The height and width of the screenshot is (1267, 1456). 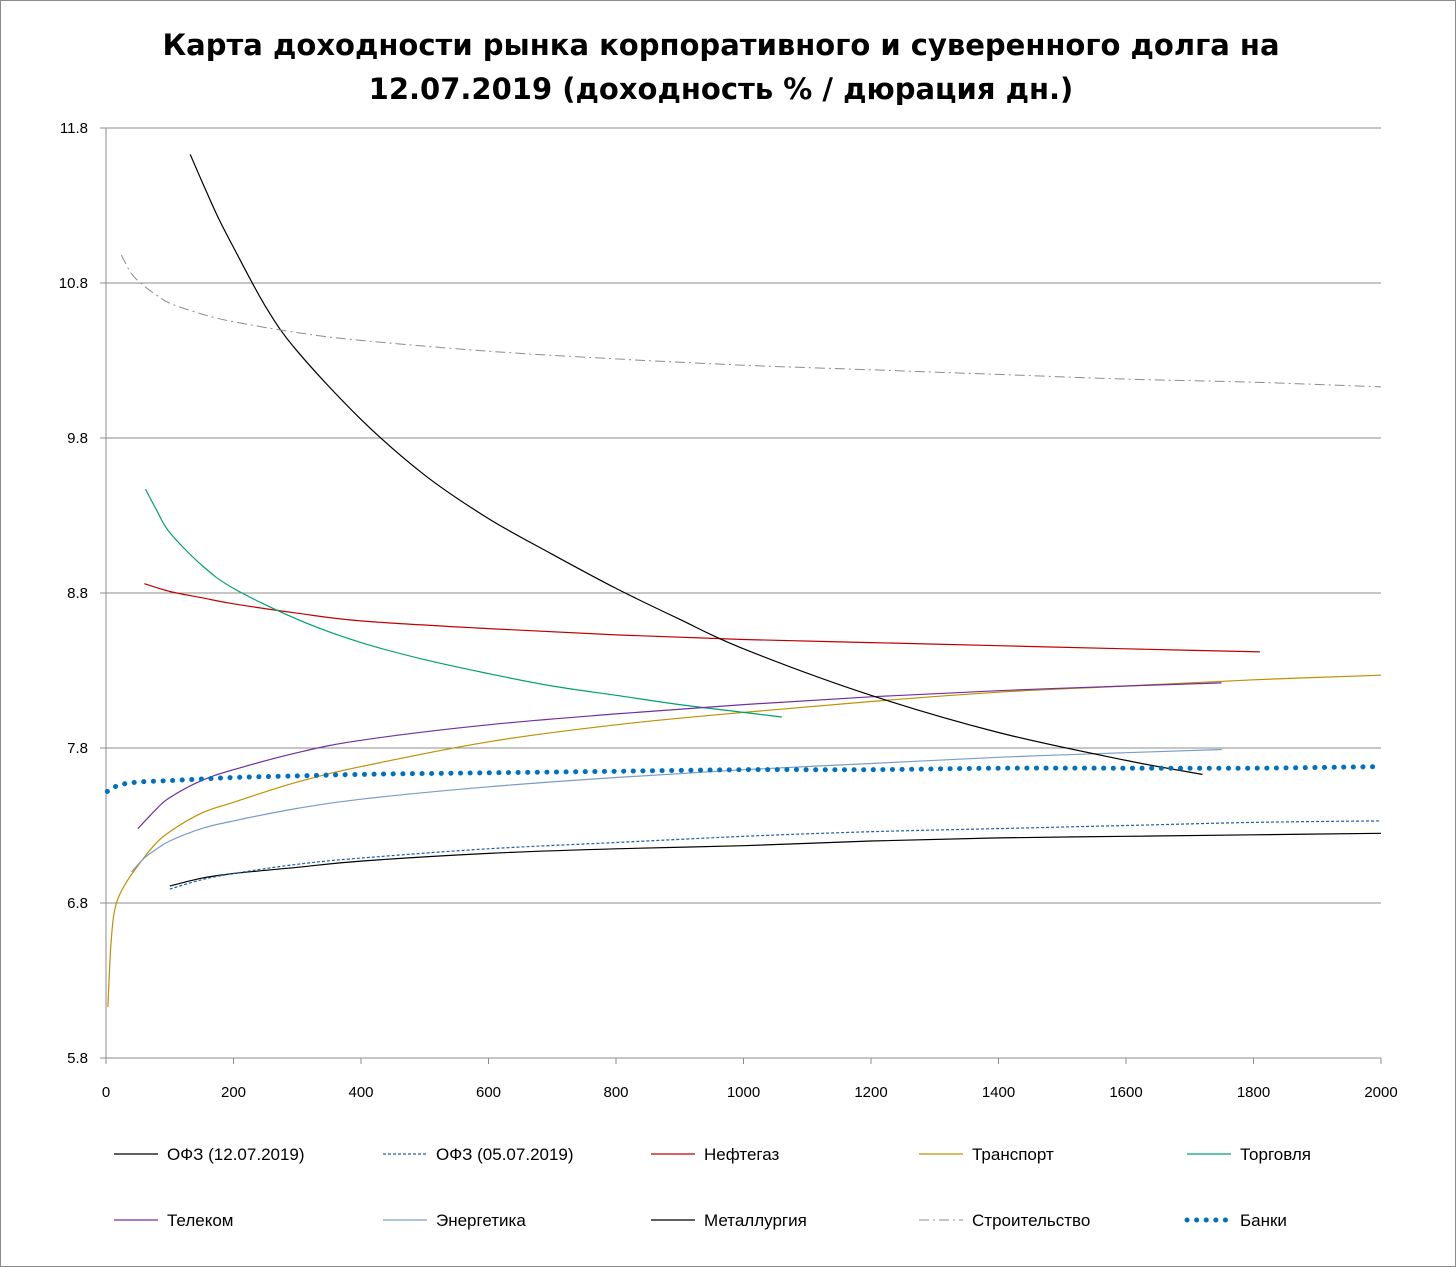 I want to click on y-tick-label: 10.8, so click(x=73, y=283).